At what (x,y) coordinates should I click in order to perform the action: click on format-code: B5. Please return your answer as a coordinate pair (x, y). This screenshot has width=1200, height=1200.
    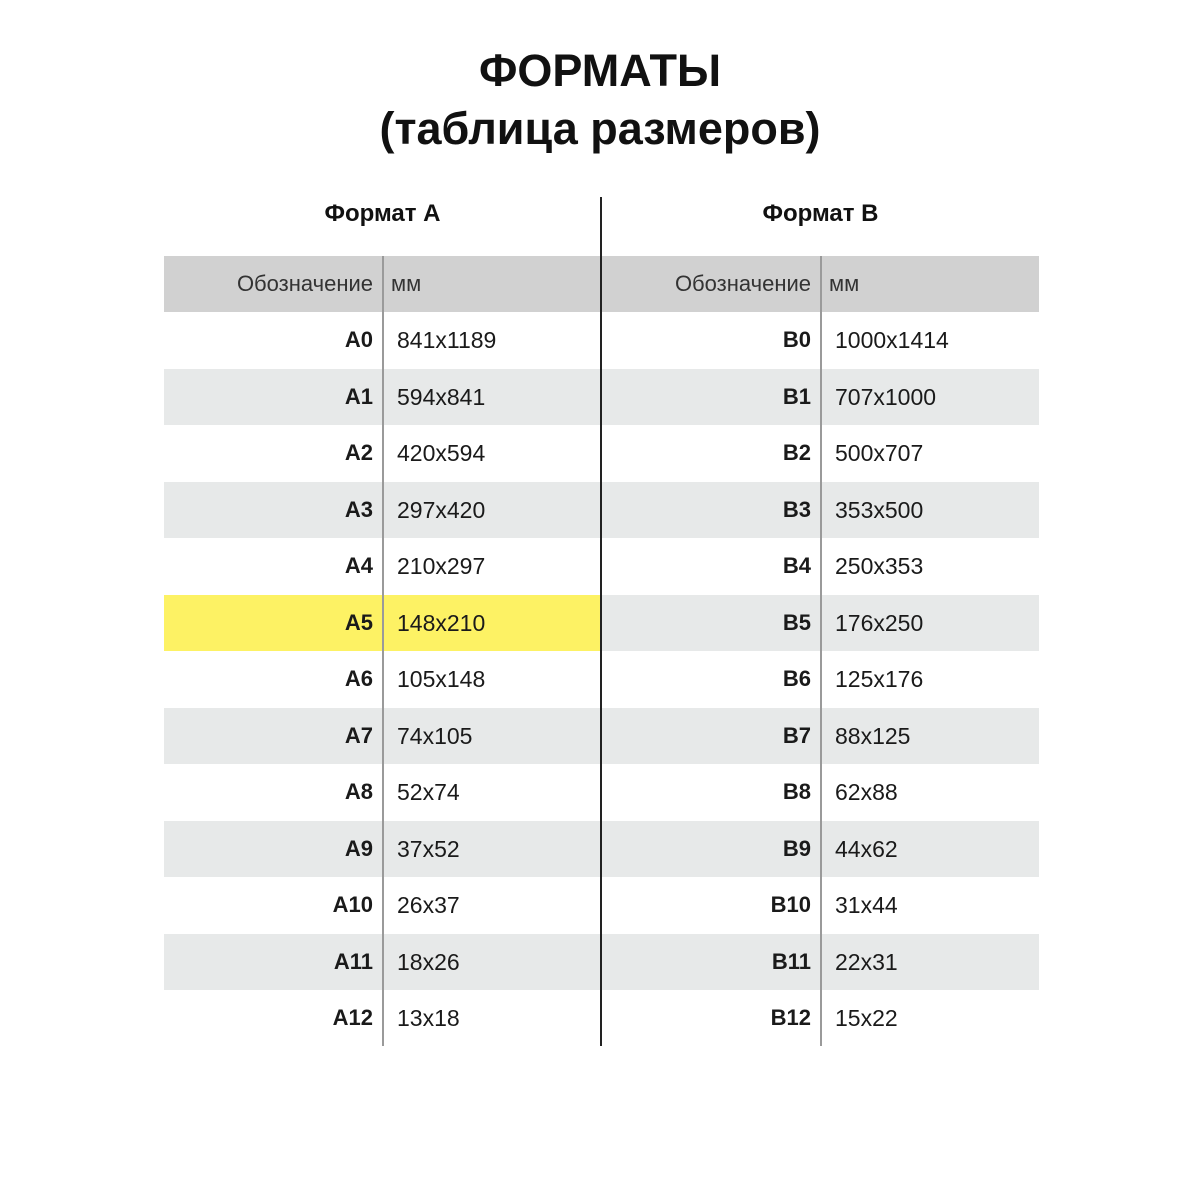
    Looking at the image, I should click on (796, 622).